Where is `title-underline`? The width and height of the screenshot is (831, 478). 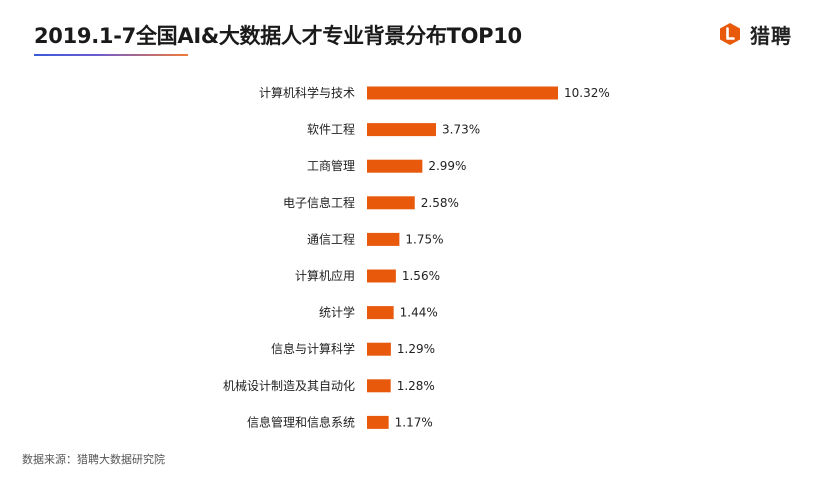 title-underline is located at coordinates (111, 55).